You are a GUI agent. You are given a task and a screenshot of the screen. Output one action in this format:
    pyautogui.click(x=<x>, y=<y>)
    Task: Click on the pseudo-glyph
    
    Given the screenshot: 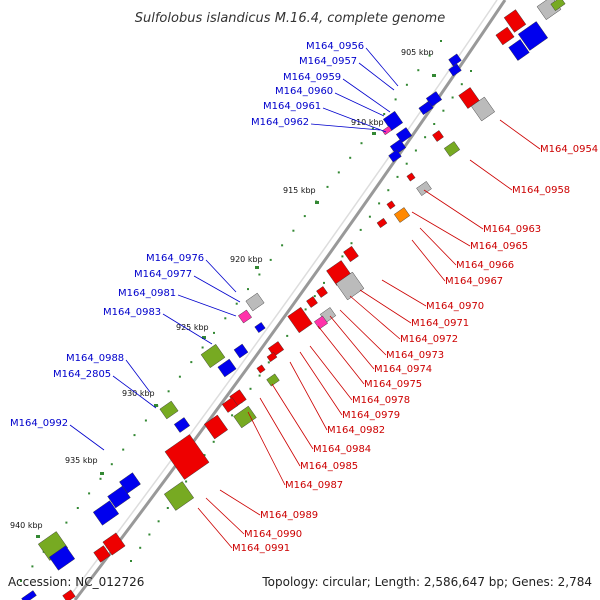 What is the action you would take?
    pyautogui.click(x=387, y=130)
    